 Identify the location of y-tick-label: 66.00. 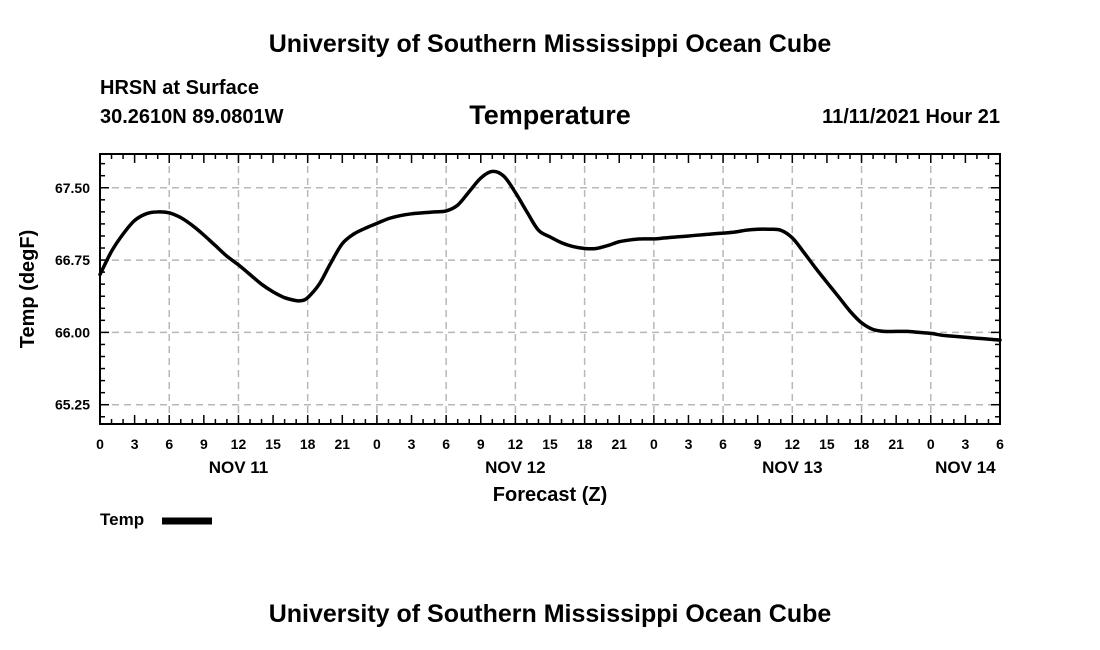
(72, 332).